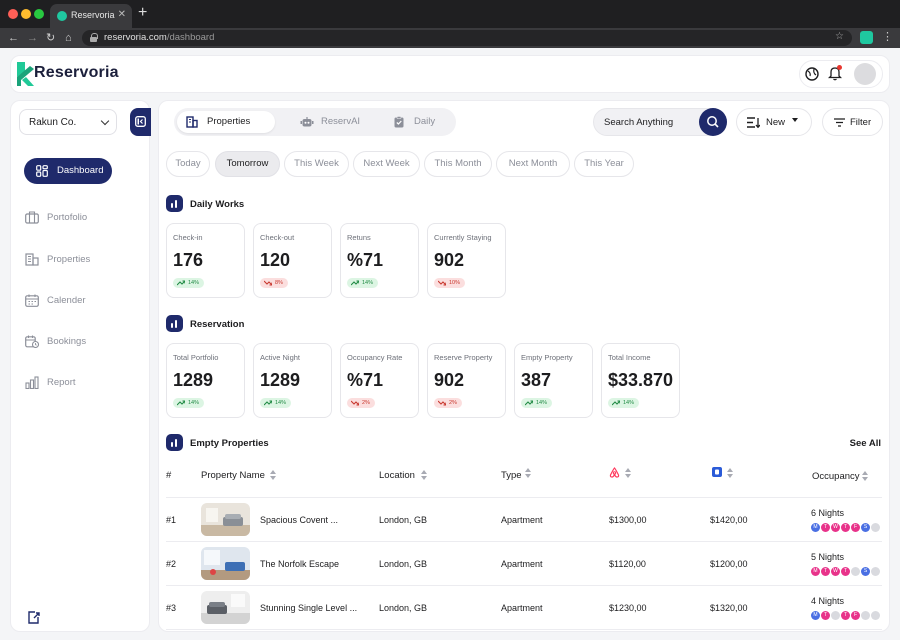 Image resolution: width=900 pixels, height=640 pixels. Describe the element at coordinates (316, 164) in the screenshot. I see `filter-chip-this-week: This Week` at that location.